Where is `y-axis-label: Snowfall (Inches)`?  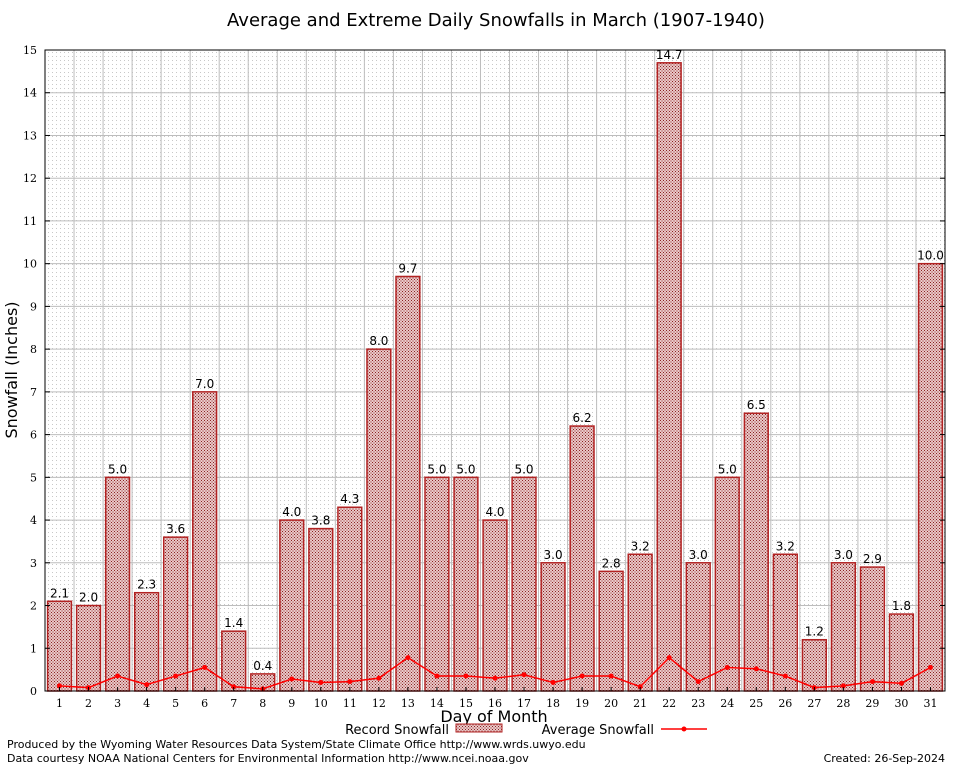 y-axis-label: Snowfall (Inches) is located at coordinates (11, 369).